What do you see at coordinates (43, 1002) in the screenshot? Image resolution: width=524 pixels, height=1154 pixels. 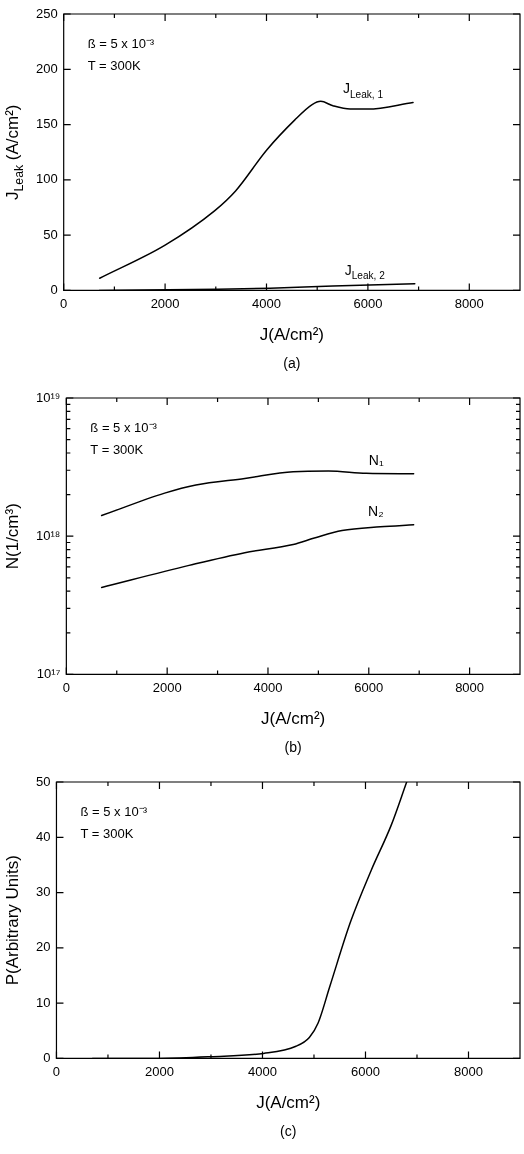 I see `y-tick-label: 10` at bounding box center [43, 1002].